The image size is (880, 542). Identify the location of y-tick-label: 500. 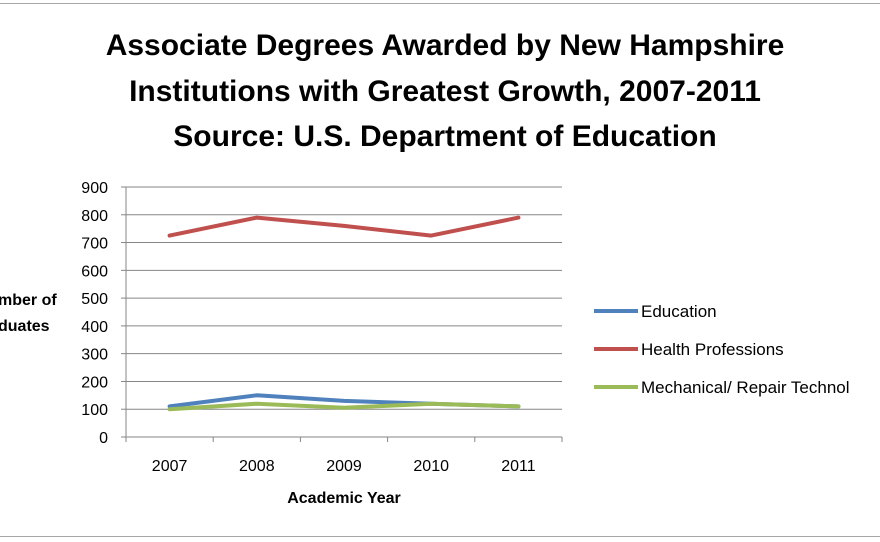
(94, 299).